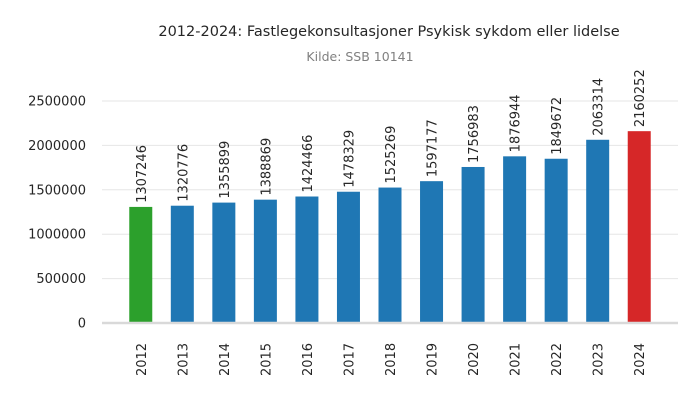  I want to click on y-tick-label: 500000, so click(61, 279).